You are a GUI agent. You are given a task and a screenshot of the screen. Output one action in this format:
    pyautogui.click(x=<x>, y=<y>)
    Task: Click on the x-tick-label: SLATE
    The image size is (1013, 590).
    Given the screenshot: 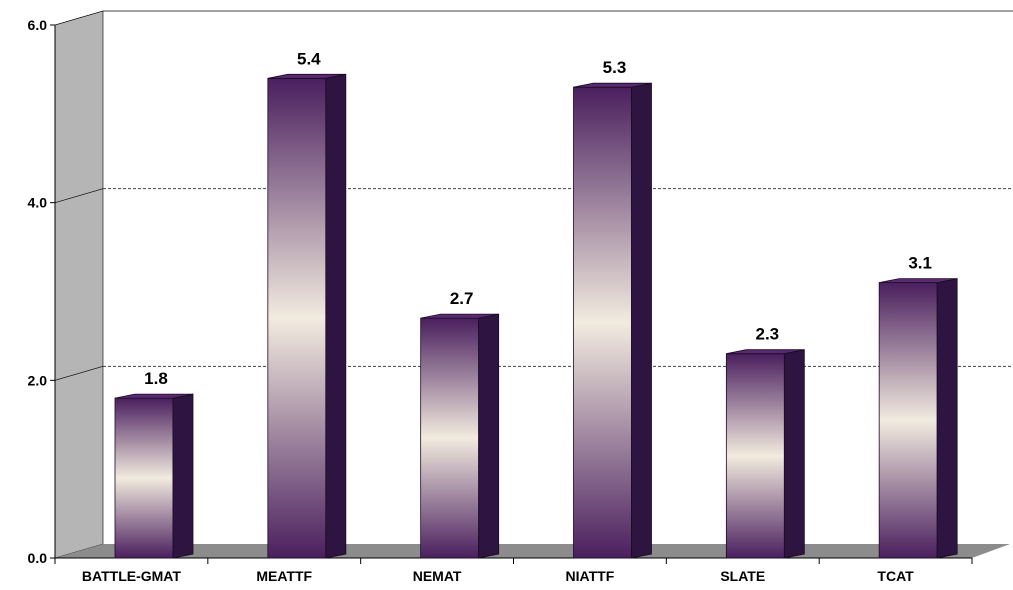 What is the action you would take?
    pyautogui.click(x=742, y=576)
    